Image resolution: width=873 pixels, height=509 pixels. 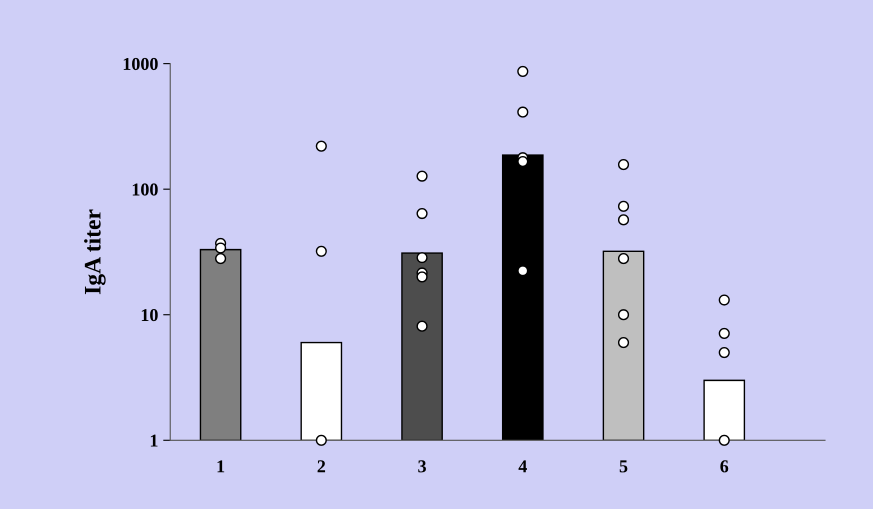 What do you see at coordinates (624, 466) in the screenshot?
I see `x-tick-label: 5` at bounding box center [624, 466].